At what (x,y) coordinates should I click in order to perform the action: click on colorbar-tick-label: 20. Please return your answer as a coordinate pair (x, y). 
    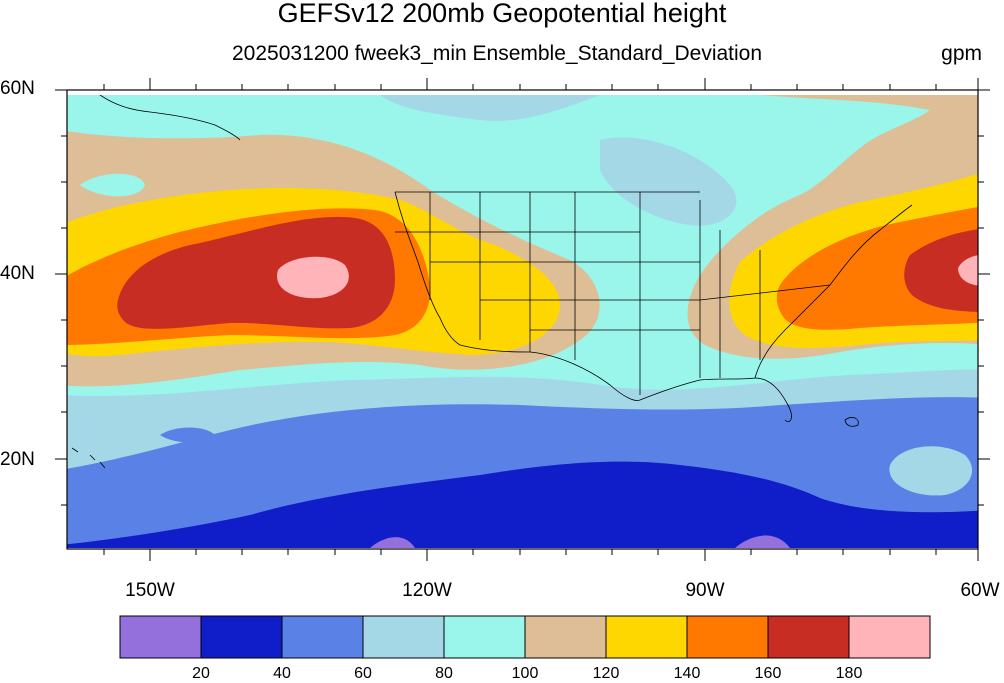
    Looking at the image, I should click on (201, 673).